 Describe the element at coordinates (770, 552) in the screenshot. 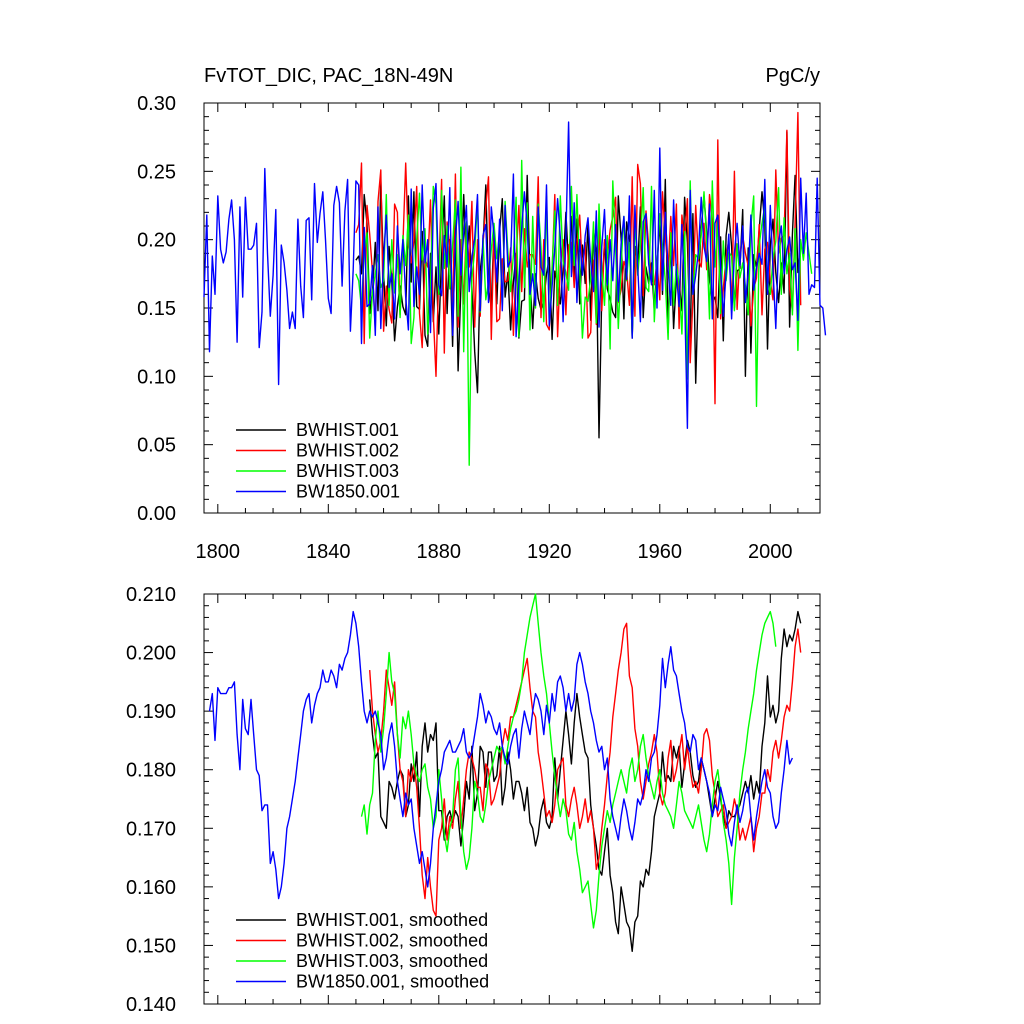

I see `chart-top-xtick-label: 2000` at that location.